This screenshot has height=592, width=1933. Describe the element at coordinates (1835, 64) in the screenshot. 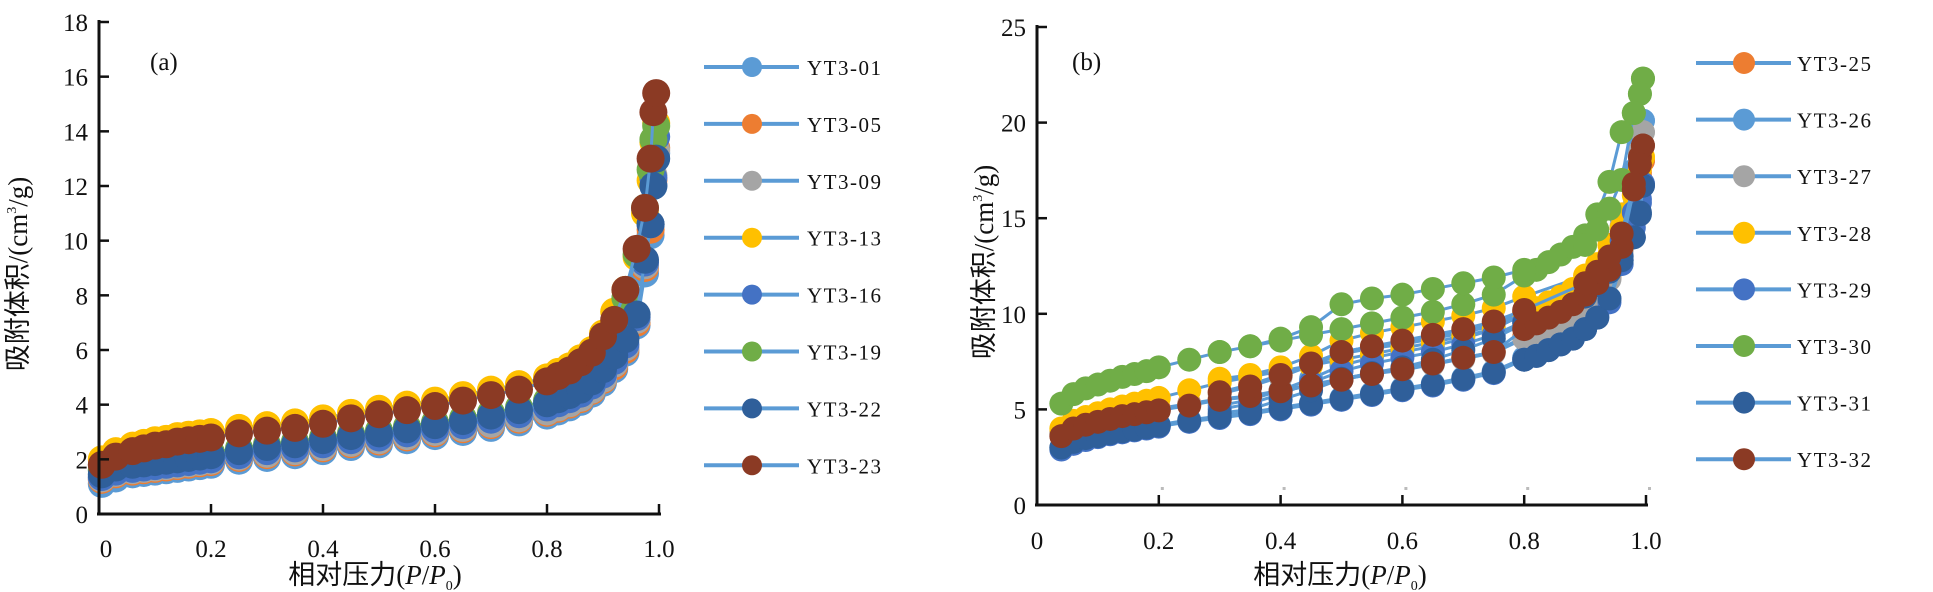

I see `legend-label: YT3-25` at that location.